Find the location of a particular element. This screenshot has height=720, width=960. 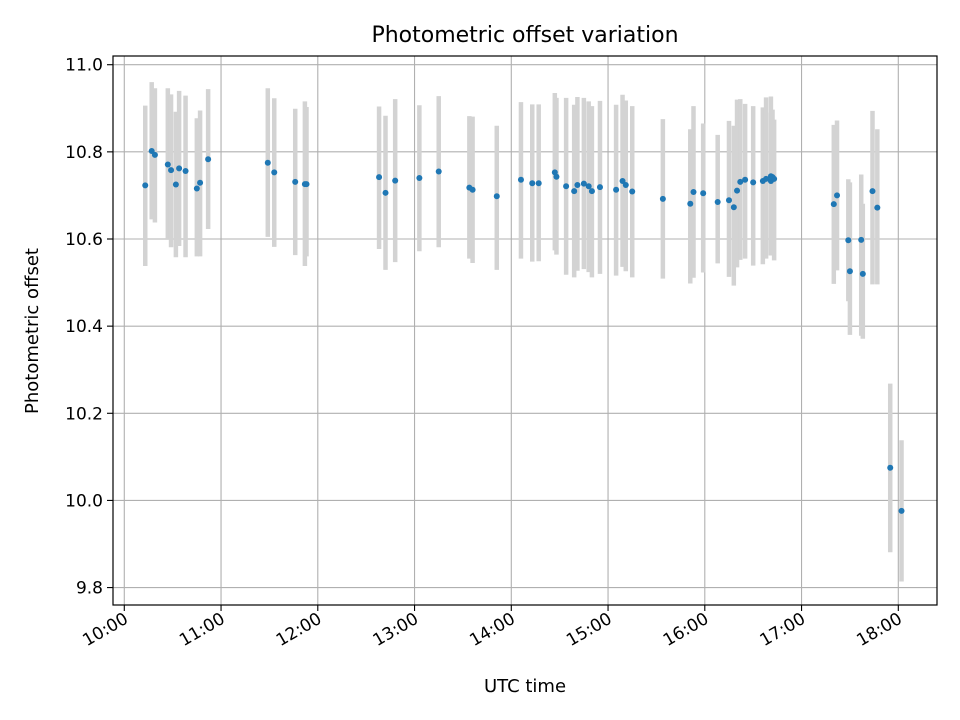

y-tick-label: 10.0 is located at coordinates (84, 501).